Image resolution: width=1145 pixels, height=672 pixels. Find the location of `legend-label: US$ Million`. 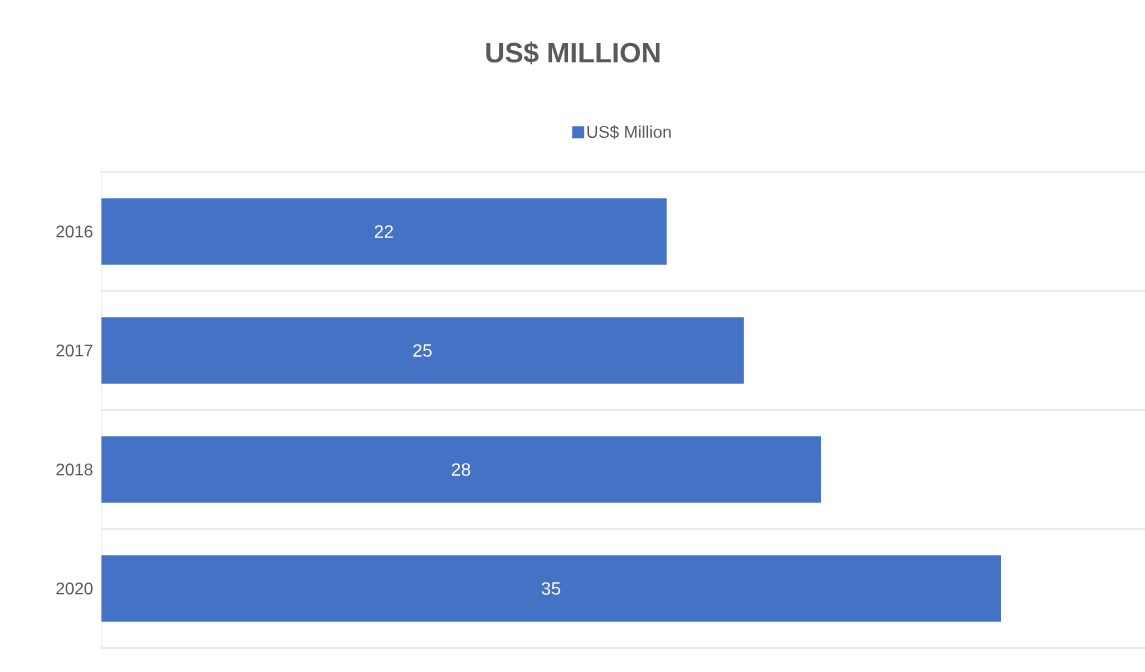

legend-label: US$ Million is located at coordinates (629, 132).